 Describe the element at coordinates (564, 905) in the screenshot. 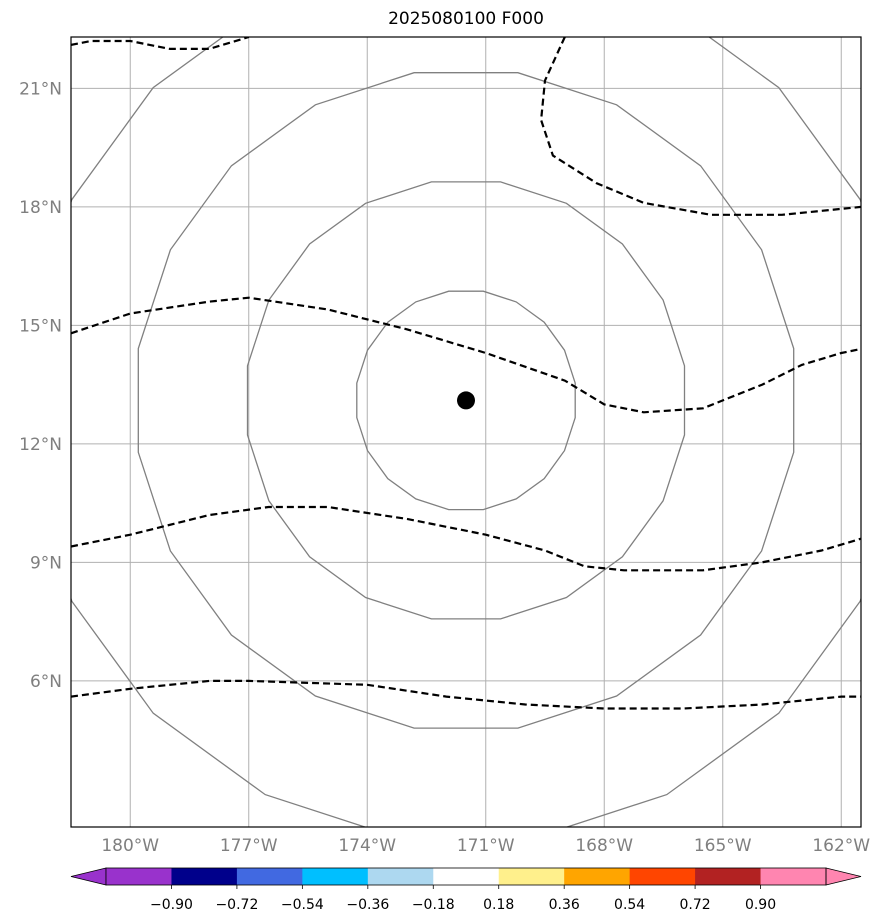

I see `colorbar-tick-label: 0.36` at that location.